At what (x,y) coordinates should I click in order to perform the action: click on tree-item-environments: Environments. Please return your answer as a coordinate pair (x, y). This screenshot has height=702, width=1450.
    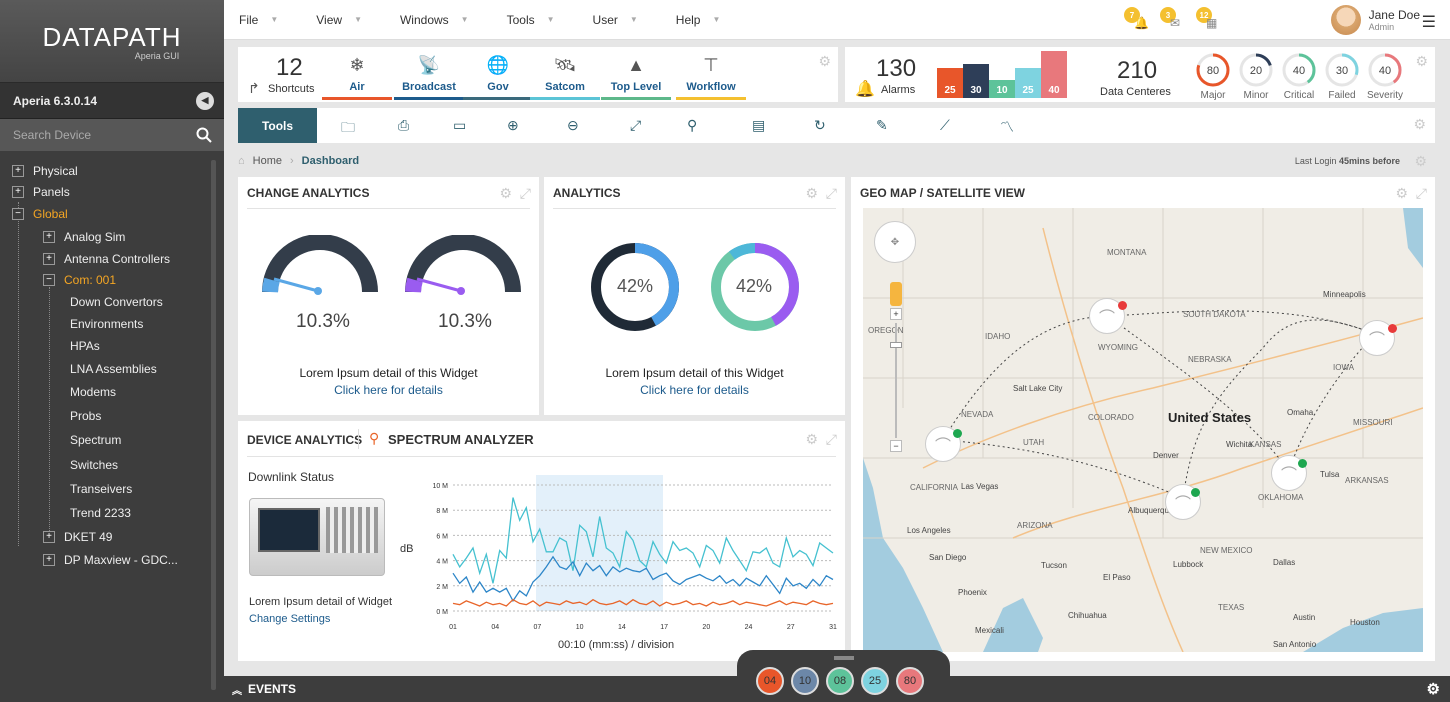
    Looking at the image, I should click on (112, 324).